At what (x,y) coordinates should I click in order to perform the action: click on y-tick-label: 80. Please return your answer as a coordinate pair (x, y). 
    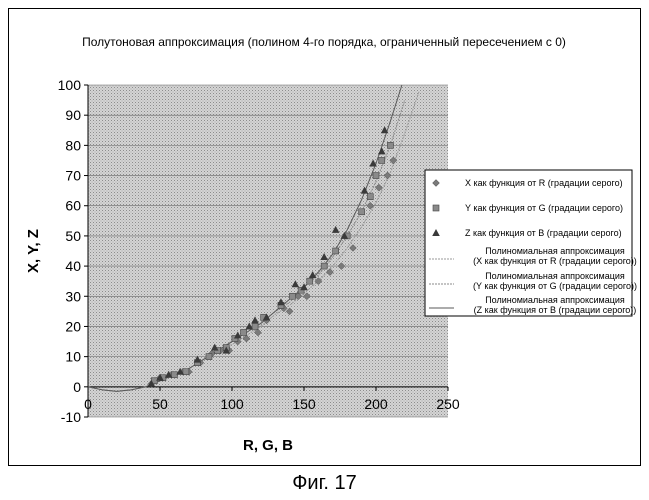
    Looking at the image, I should click on (73, 145).